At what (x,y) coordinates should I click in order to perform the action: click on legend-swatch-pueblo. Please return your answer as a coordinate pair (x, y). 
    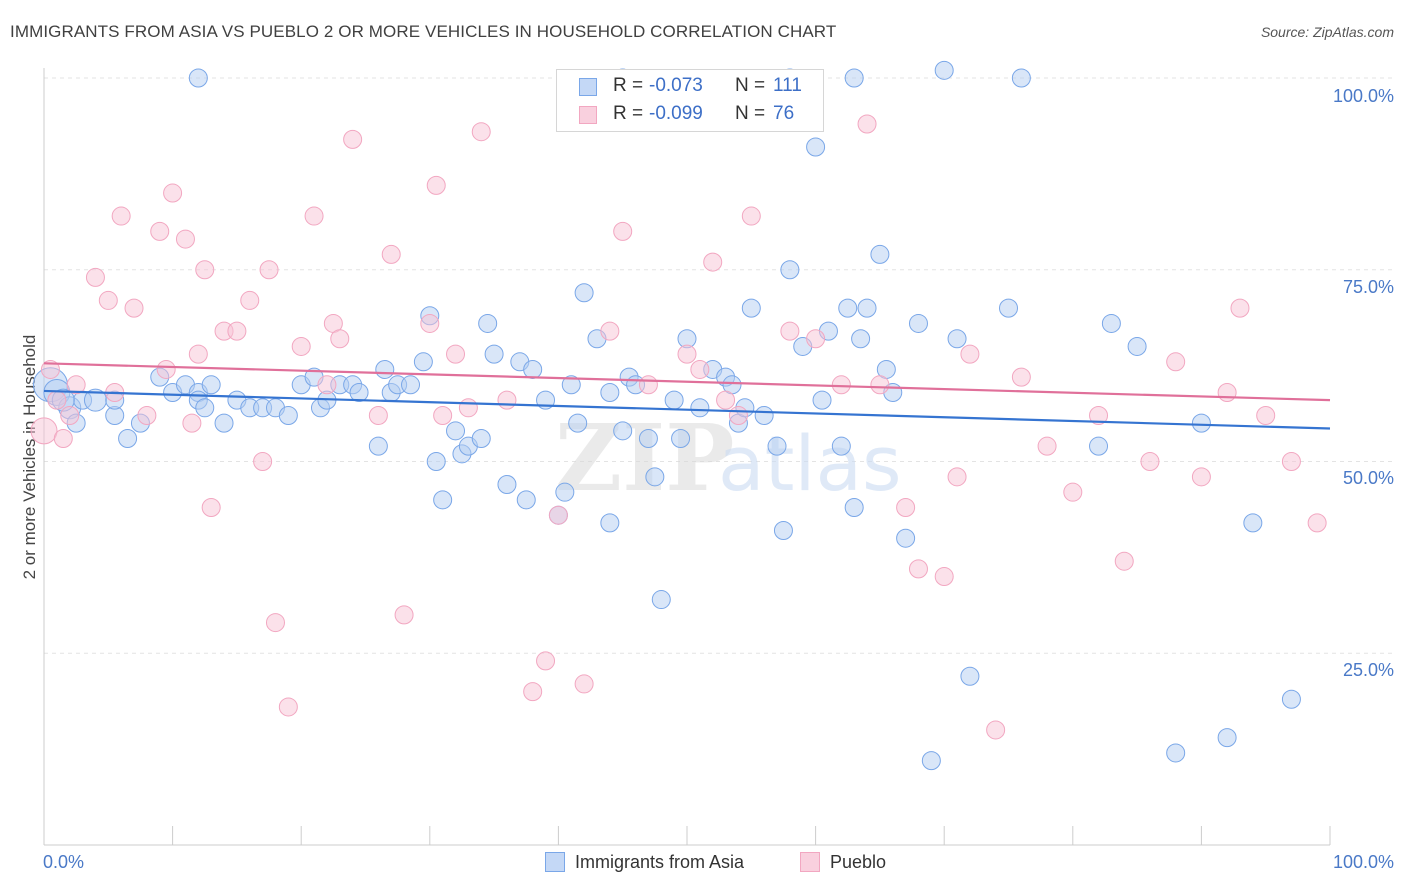
    Looking at the image, I should click on (588, 115).